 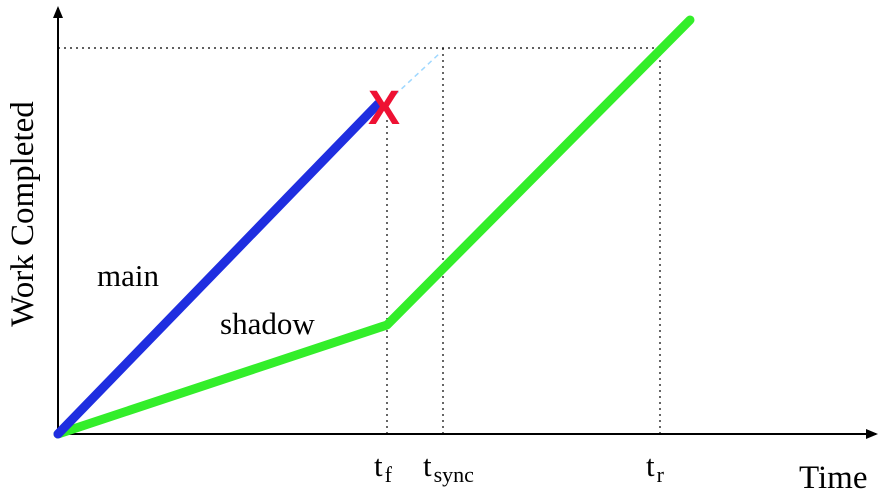 I want to click on main-extension-line, so click(x=417, y=74).